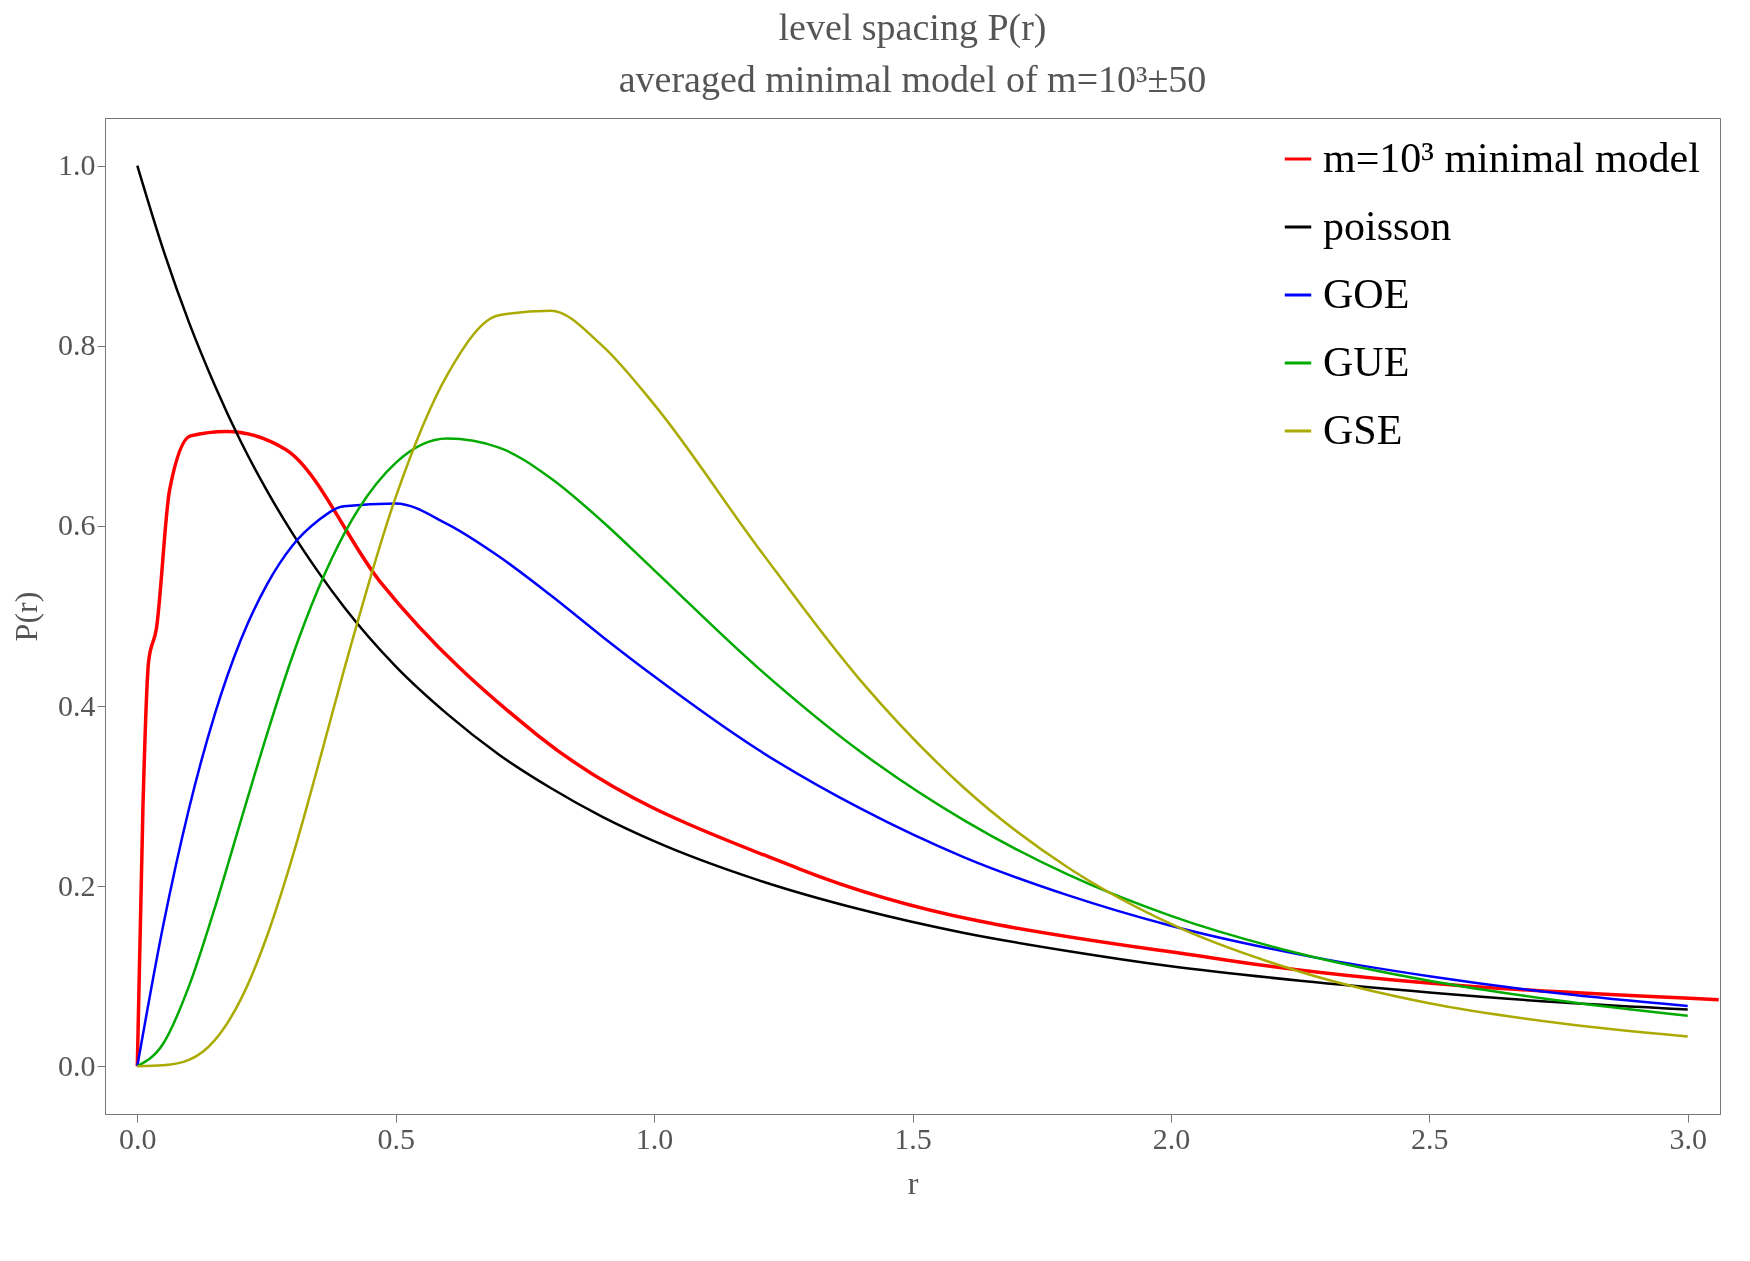  I want to click on x-axis-title: r, so click(913, 1182).